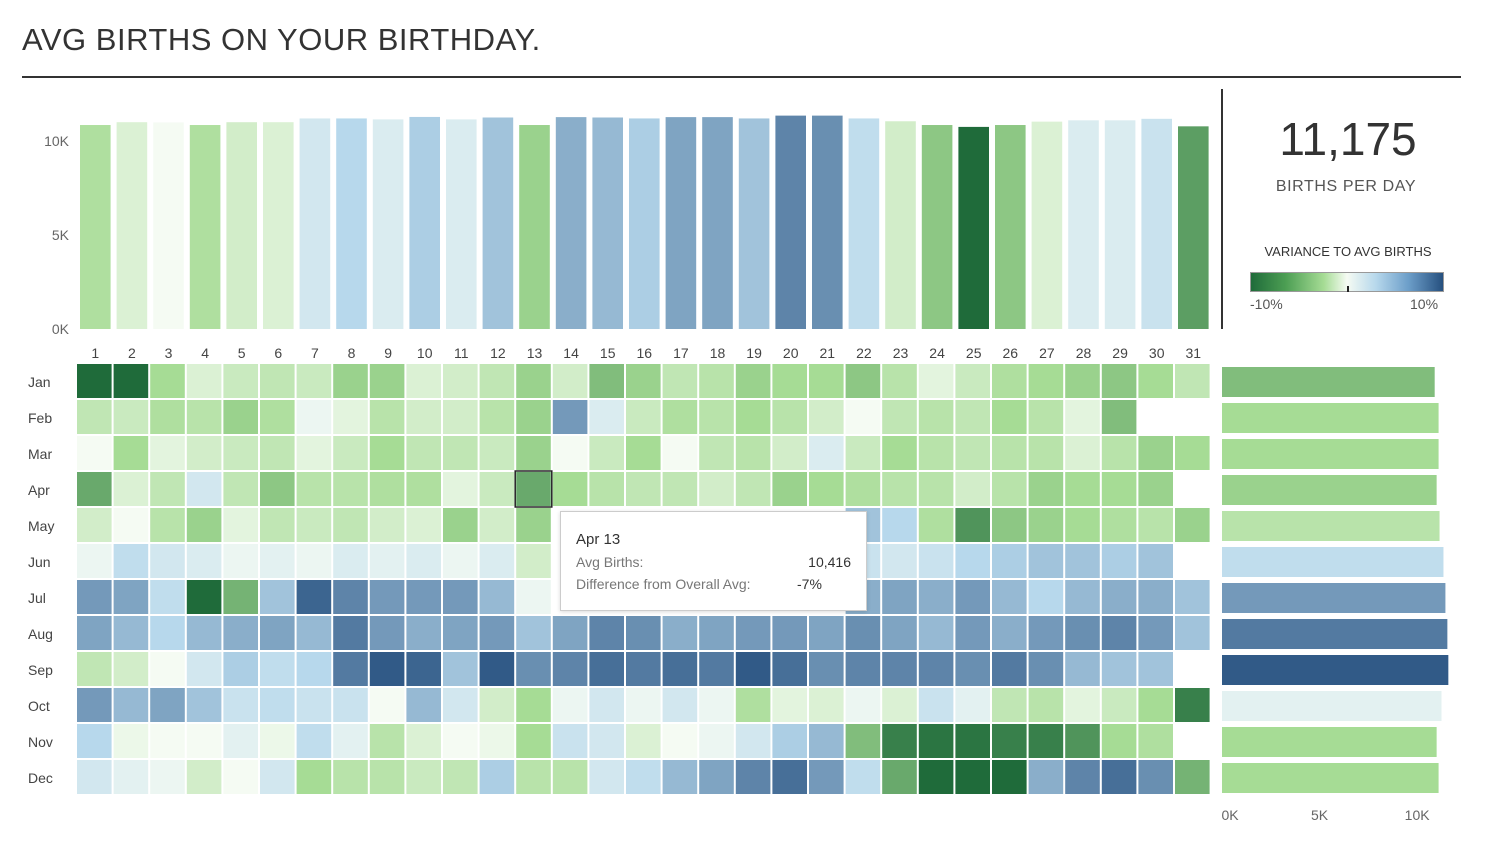 This screenshot has height=842, width=1505. I want to click on day-column-label: 9, so click(388, 353).